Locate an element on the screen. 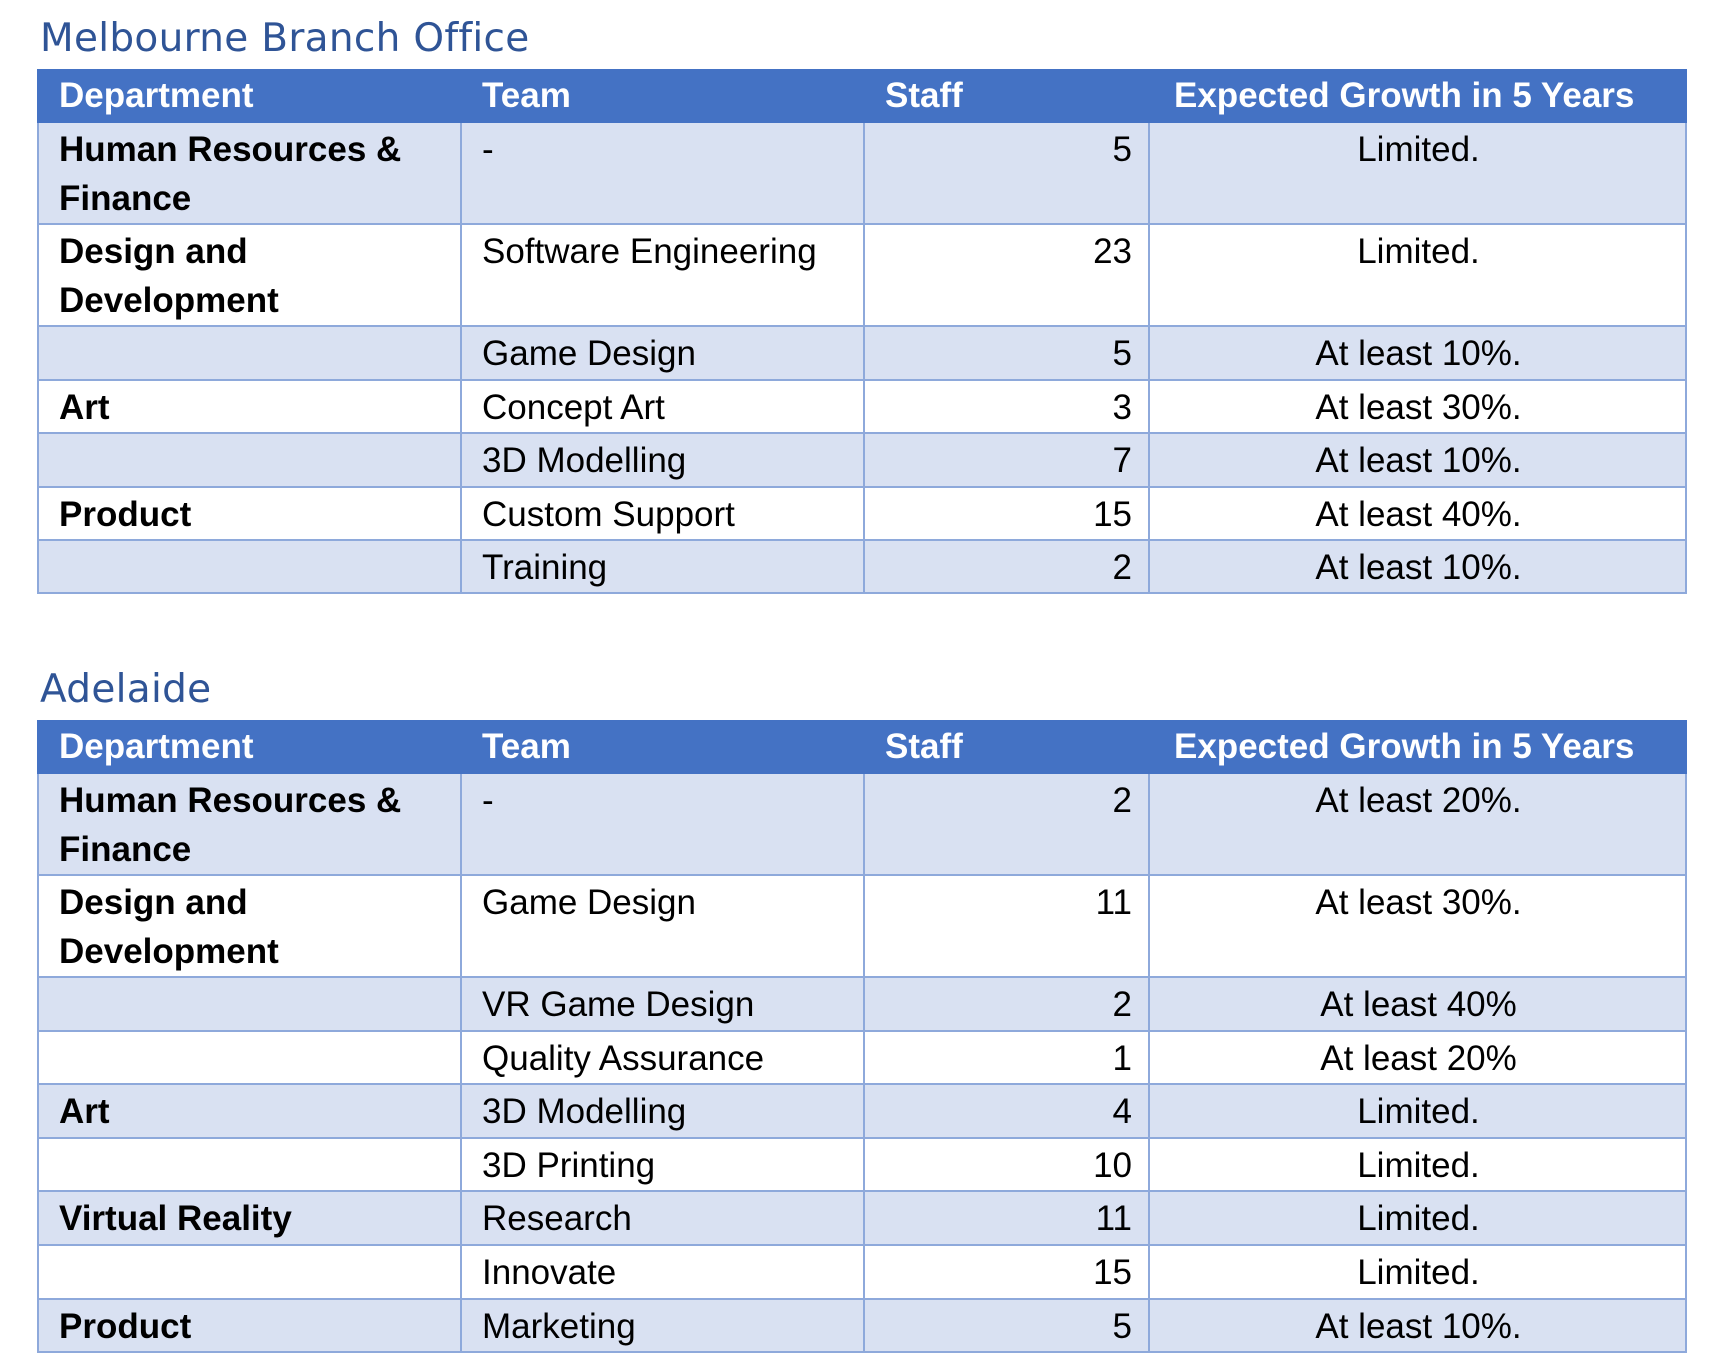 This screenshot has height=1353, width=1720. team-cell: Software Engineering is located at coordinates (662, 275).